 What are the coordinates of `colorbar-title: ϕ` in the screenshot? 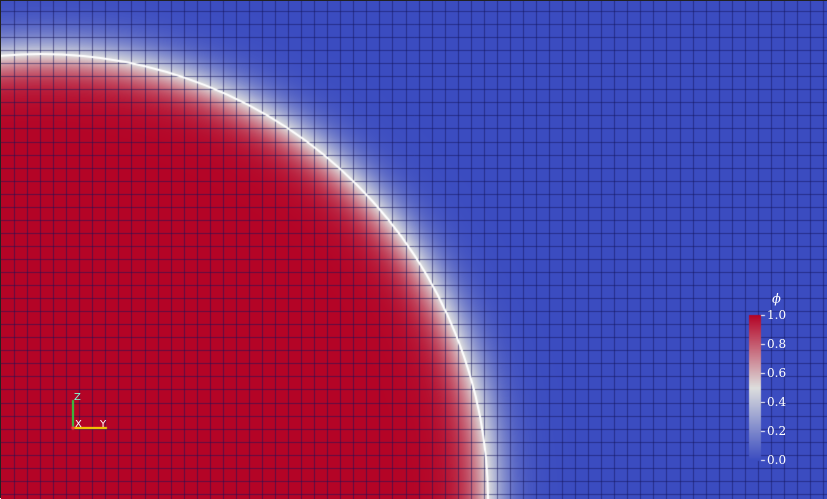 It's located at (776, 299).